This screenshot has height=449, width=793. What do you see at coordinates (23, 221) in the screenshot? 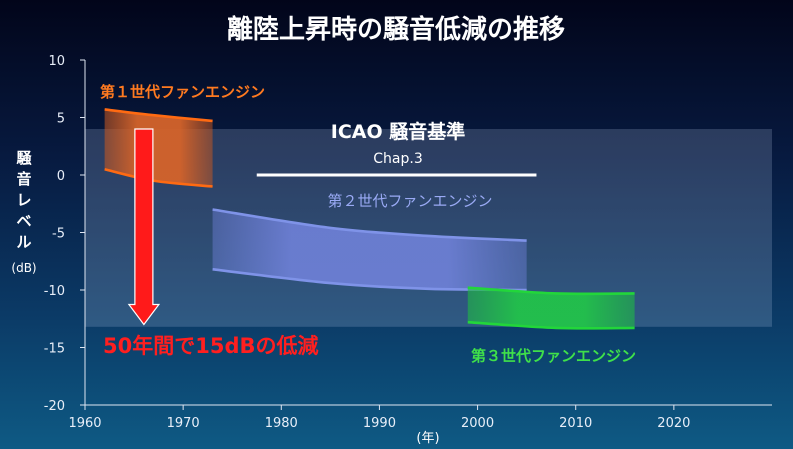
I see `y-axis-label-char: ベ` at bounding box center [23, 221].